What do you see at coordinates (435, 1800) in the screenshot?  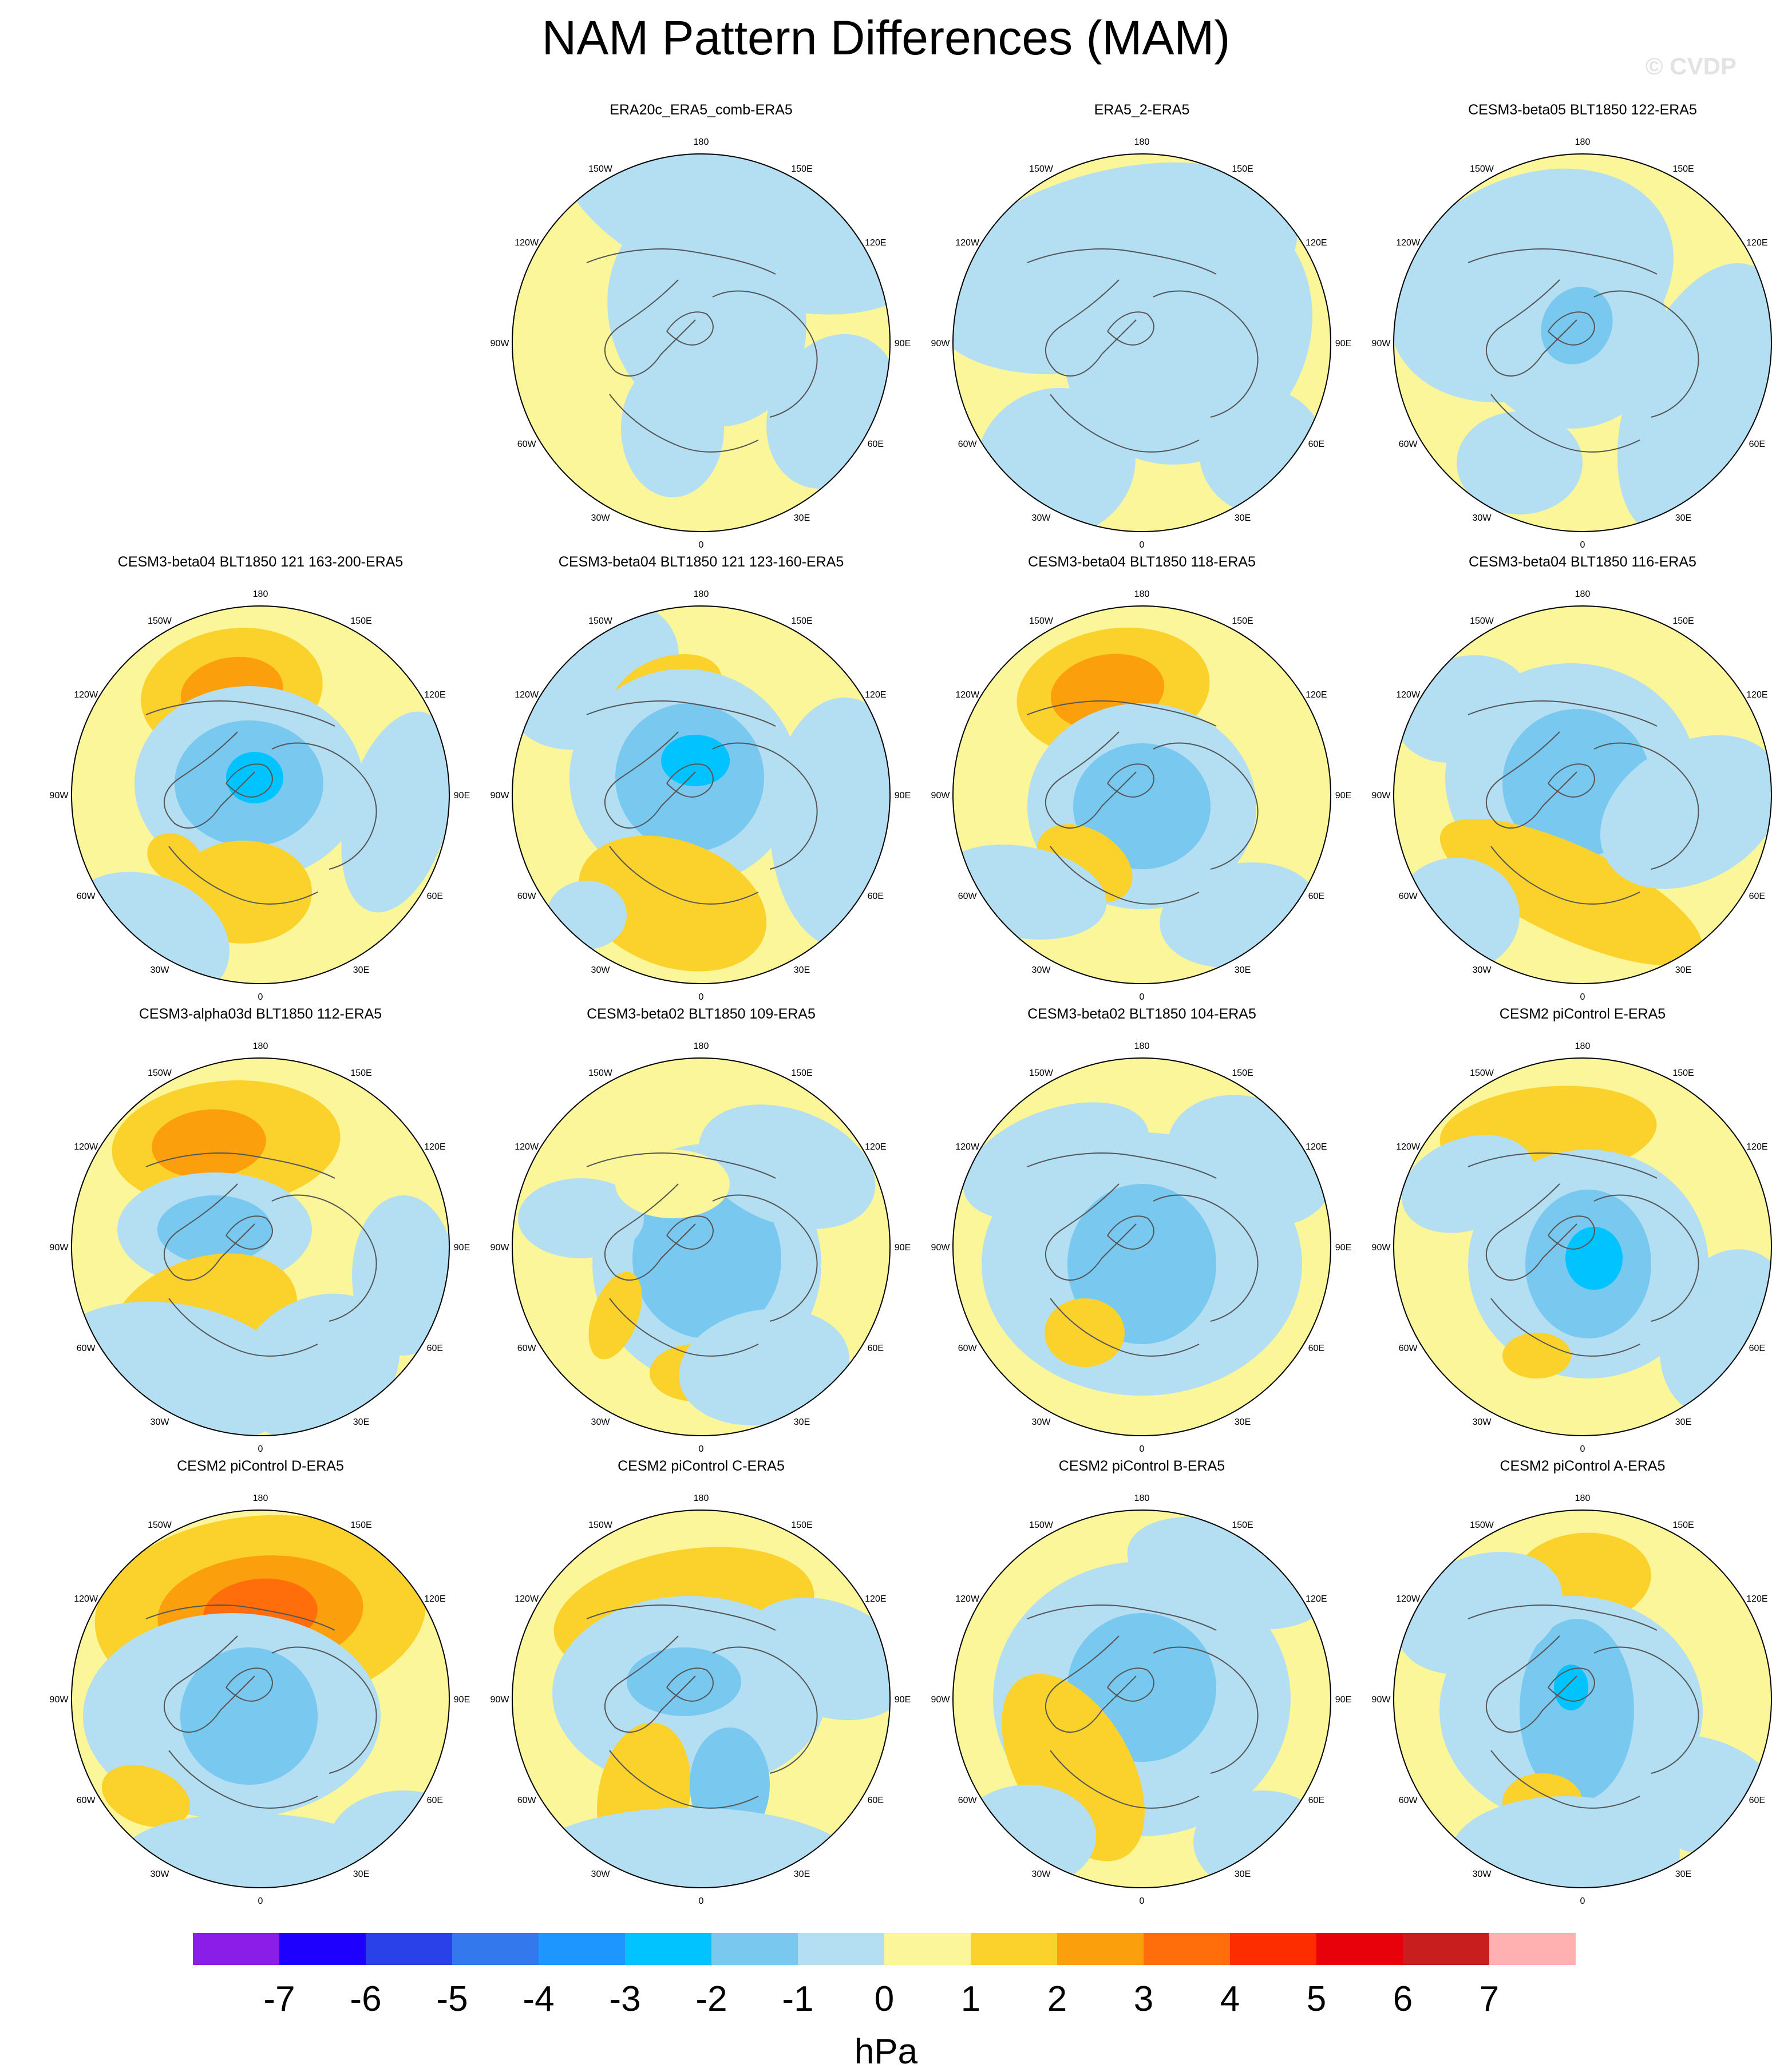 I see `longitude-label: 60E` at bounding box center [435, 1800].